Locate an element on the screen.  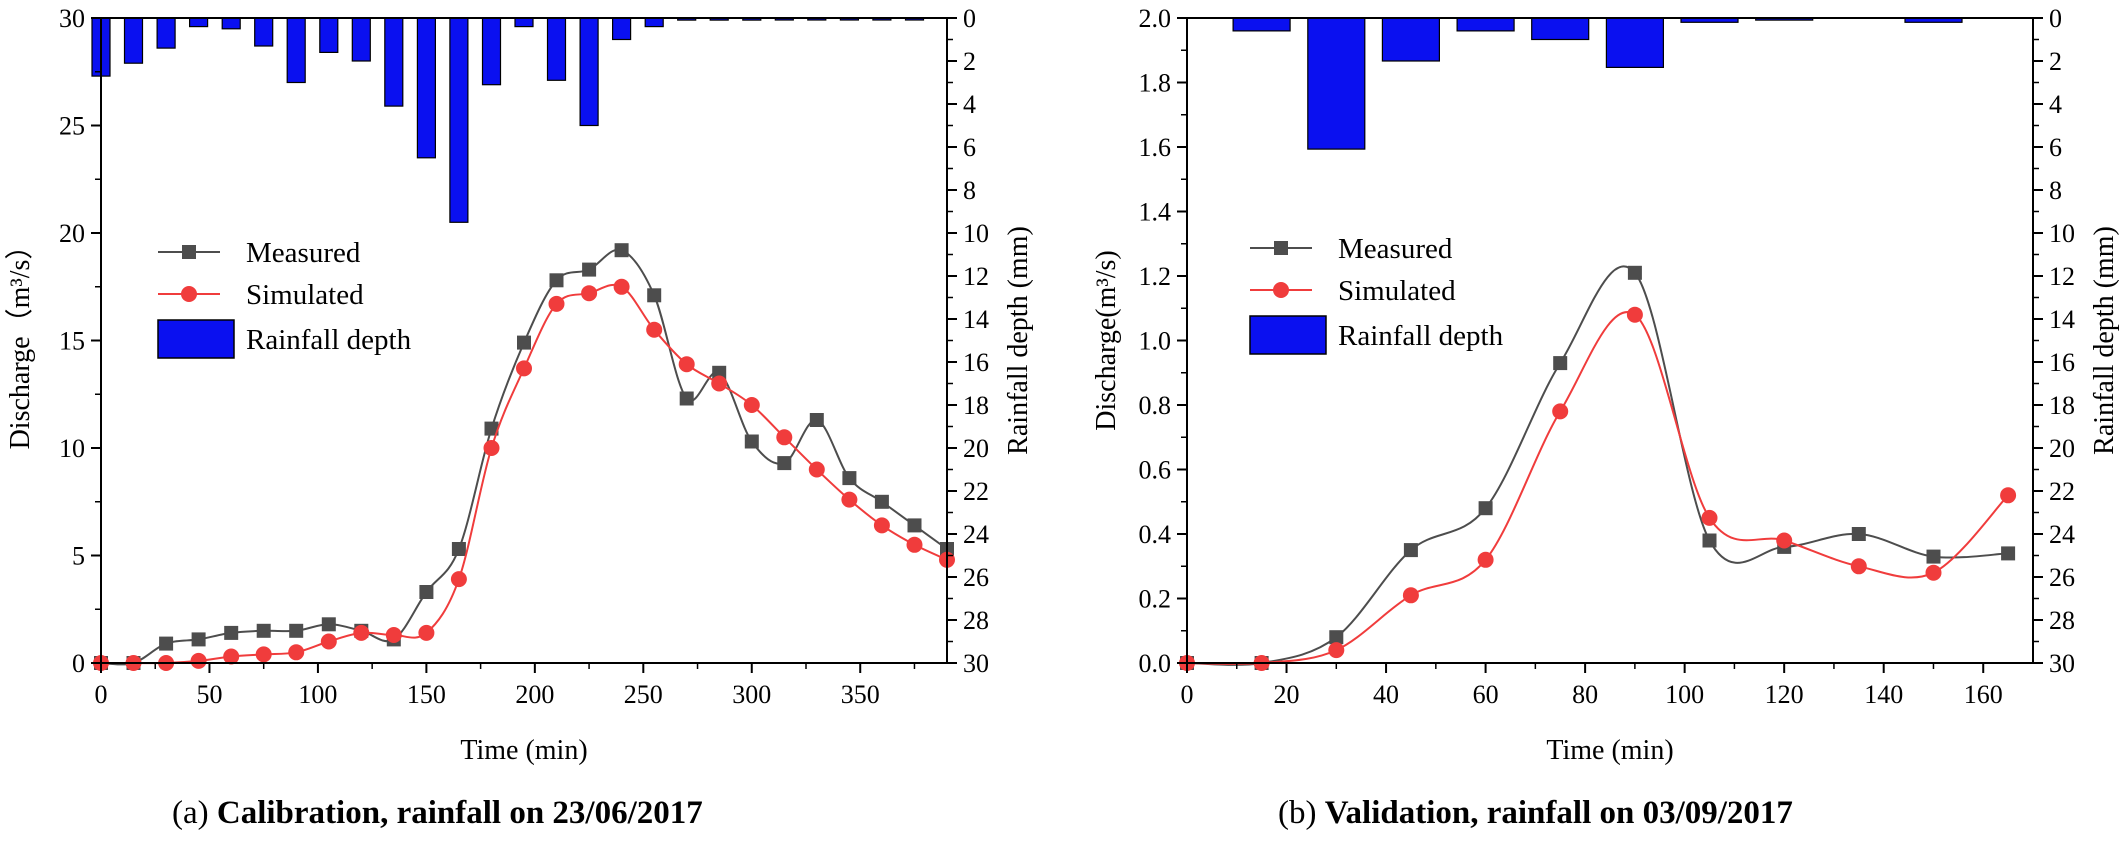
chart-a-legend-measured-label: Measured is located at coordinates (303, 253).